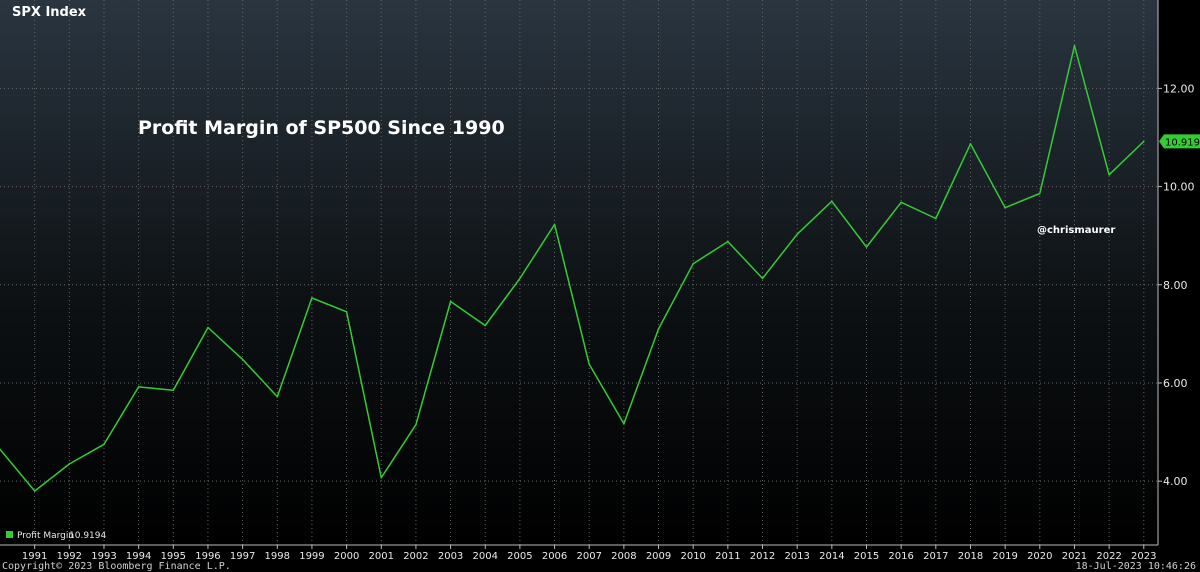 Image resolution: width=1200 pixels, height=572 pixels. I want to click on x-tick-label: 2005, so click(519, 556).